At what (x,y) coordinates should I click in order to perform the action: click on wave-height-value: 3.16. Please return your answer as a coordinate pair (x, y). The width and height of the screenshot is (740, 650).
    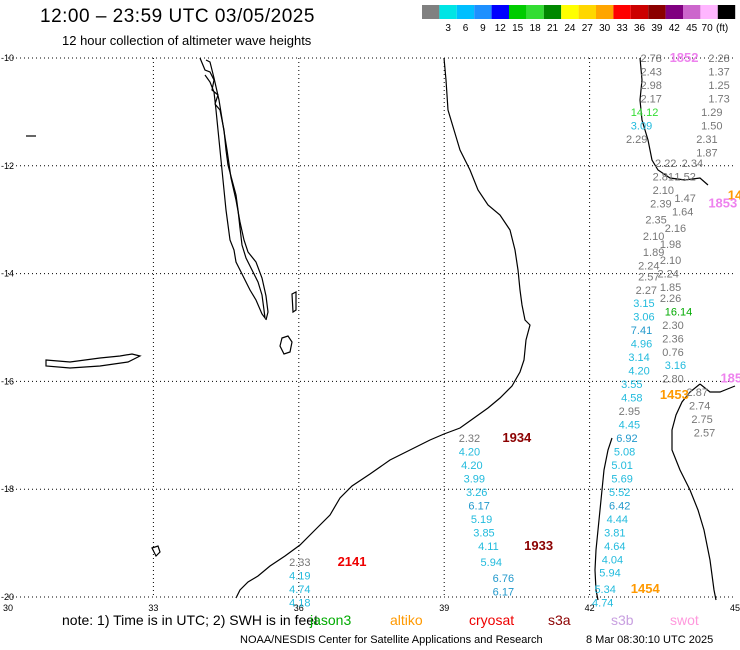
    Looking at the image, I should click on (675, 366).